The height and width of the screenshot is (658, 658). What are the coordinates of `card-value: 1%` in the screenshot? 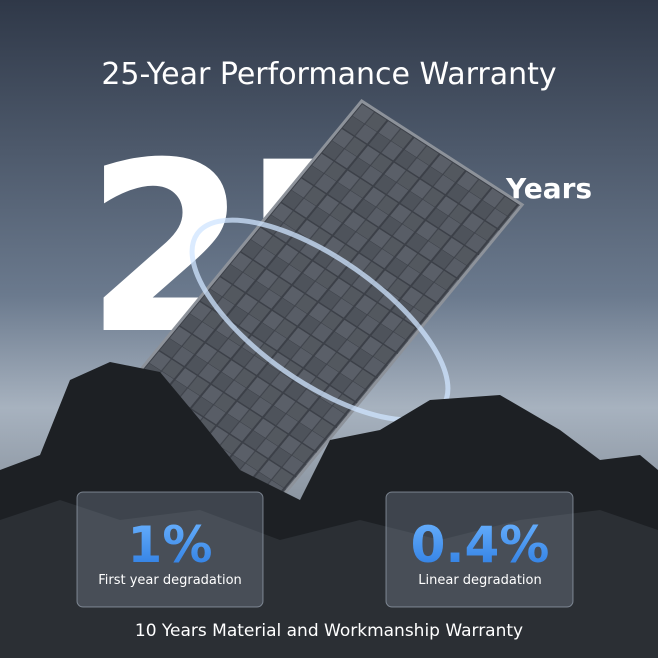 It's located at (170, 545).